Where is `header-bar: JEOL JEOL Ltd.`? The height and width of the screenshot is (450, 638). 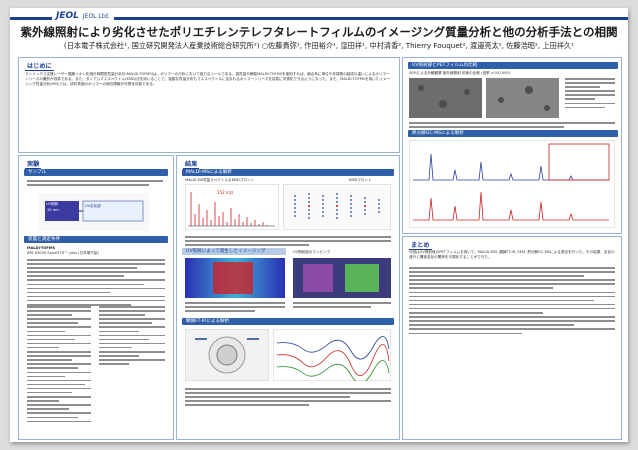
header-bar: JEOL JEOL Ltd. is located at coordinates (319, 21).